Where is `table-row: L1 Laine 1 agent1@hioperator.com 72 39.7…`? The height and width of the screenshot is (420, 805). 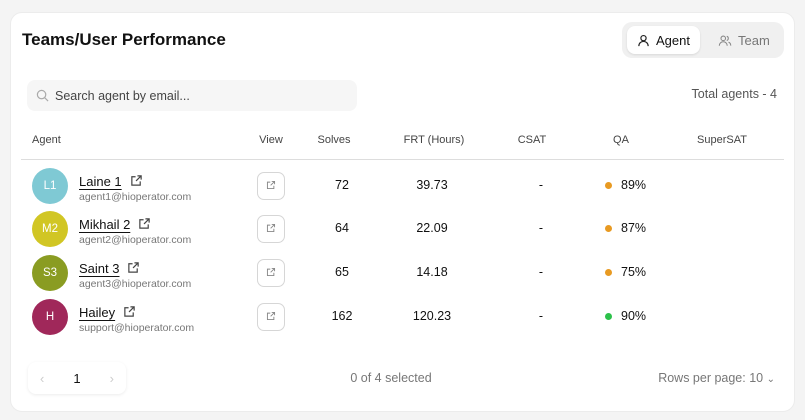
table-row: L1 Laine 1 agent1@hioperator.com 72 39.7… is located at coordinates (402, 199).